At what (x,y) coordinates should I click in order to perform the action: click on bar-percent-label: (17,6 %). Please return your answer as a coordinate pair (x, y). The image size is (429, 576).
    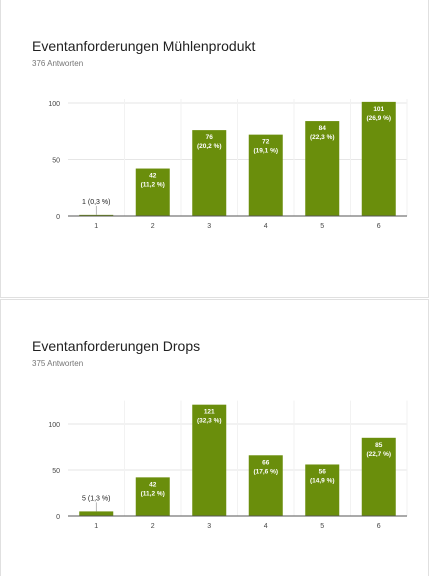
    Looking at the image, I should click on (265, 471).